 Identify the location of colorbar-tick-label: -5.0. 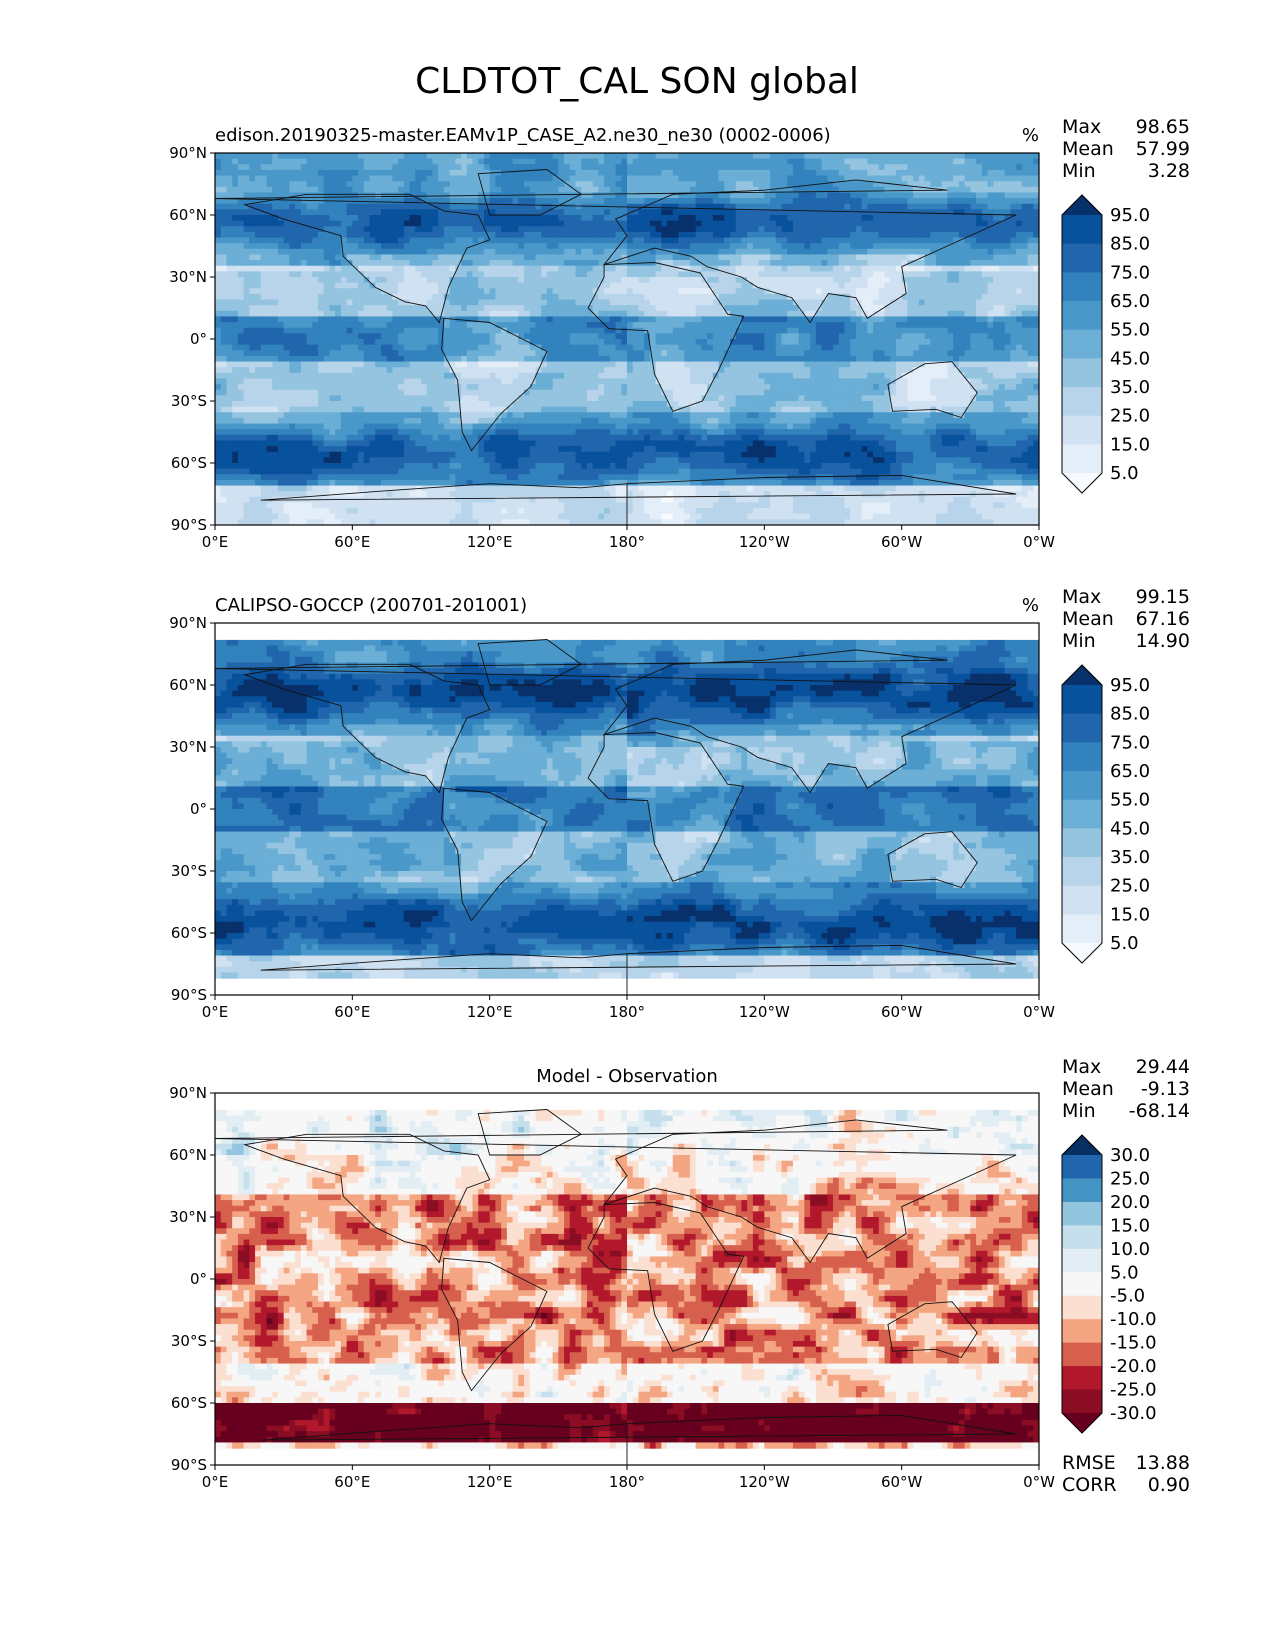
(1127, 1296).